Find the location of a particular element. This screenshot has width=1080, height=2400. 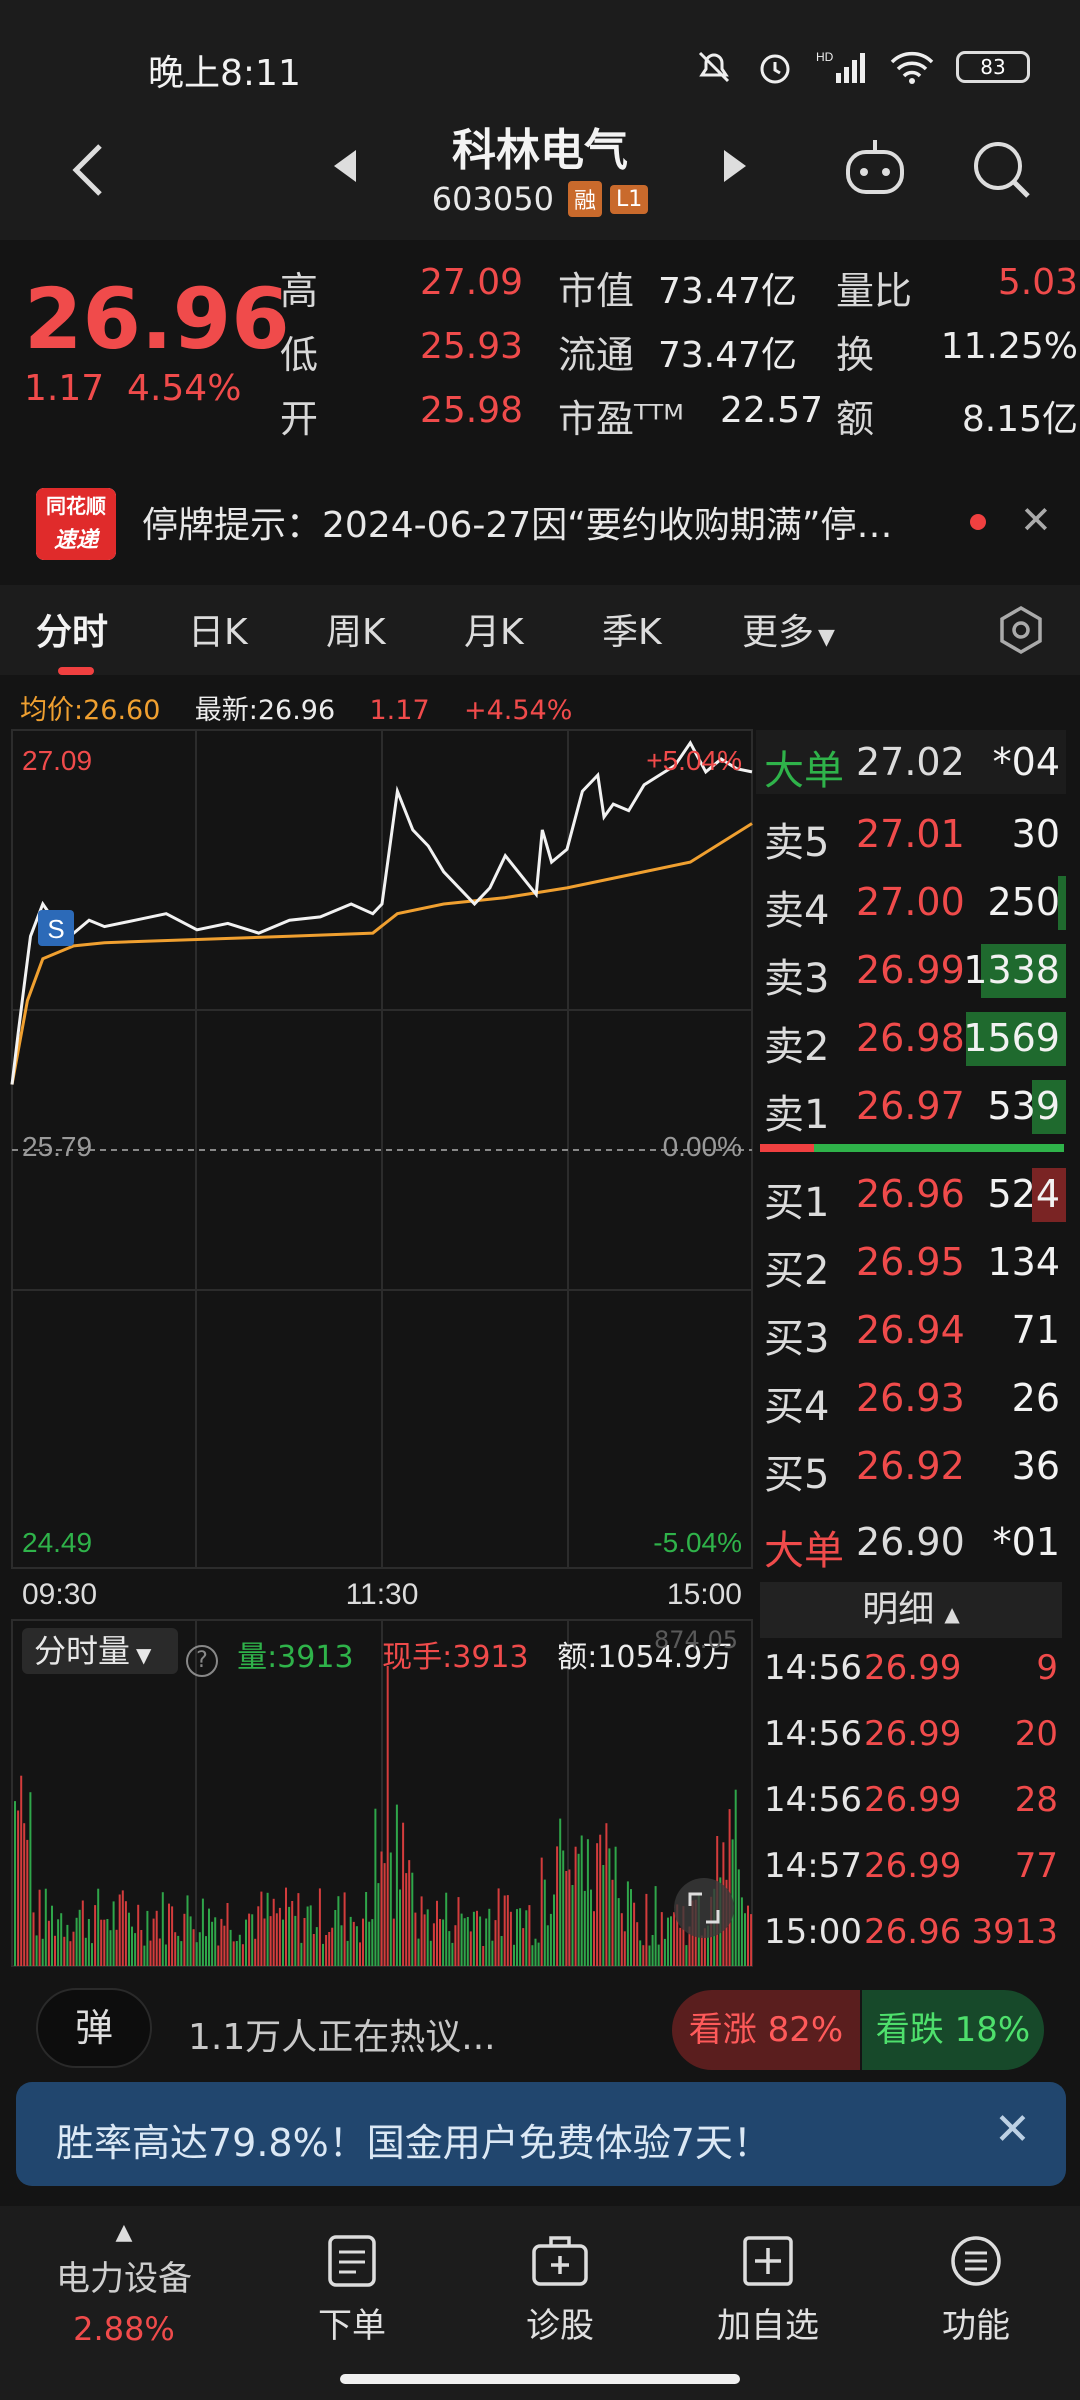

nav-functions: 功能 is located at coordinates (976, 2290).